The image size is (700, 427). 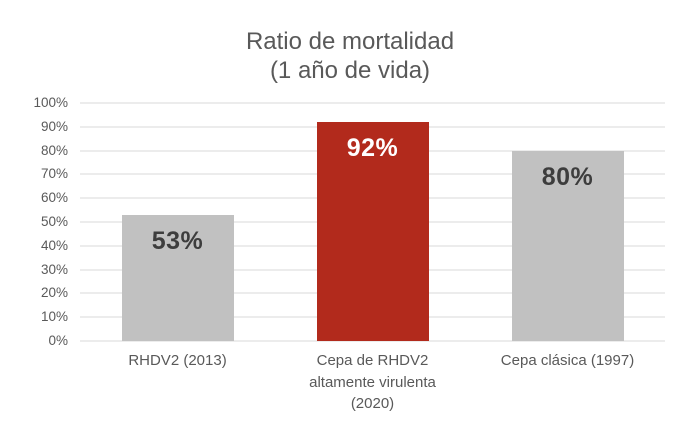 I want to click on y-axis: 0% 10% 20% 30% 40% 50% 60% 70% 80% 90% 100%, so click(x=34, y=221).